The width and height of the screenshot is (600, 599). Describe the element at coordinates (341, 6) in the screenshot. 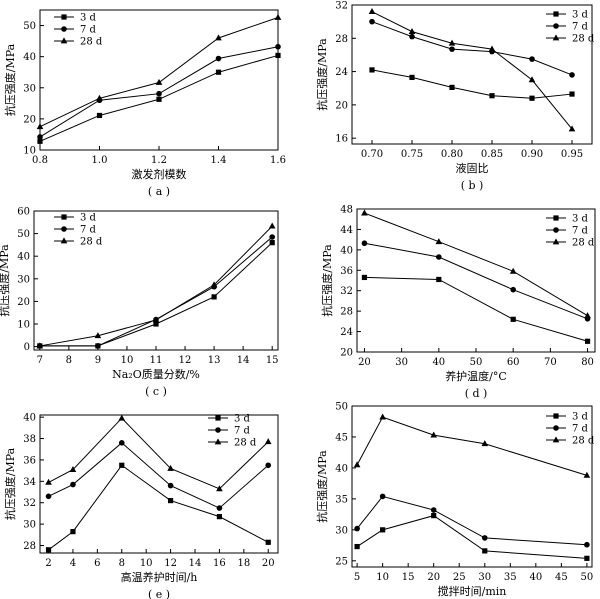

I see `y-tick-label: 32` at that location.